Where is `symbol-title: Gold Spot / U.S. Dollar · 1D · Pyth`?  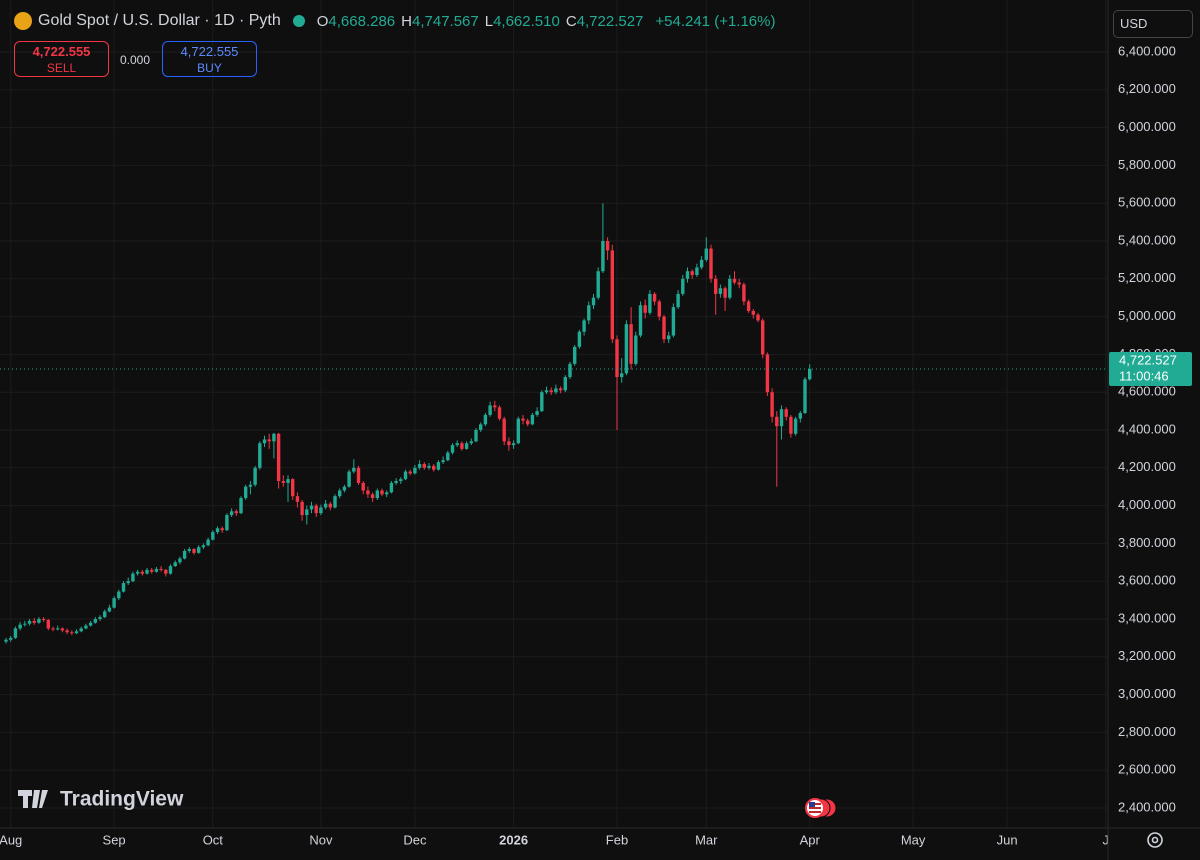 symbol-title: Gold Spot / U.S. Dollar · 1D · Pyth is located at coordinates (159, 20).